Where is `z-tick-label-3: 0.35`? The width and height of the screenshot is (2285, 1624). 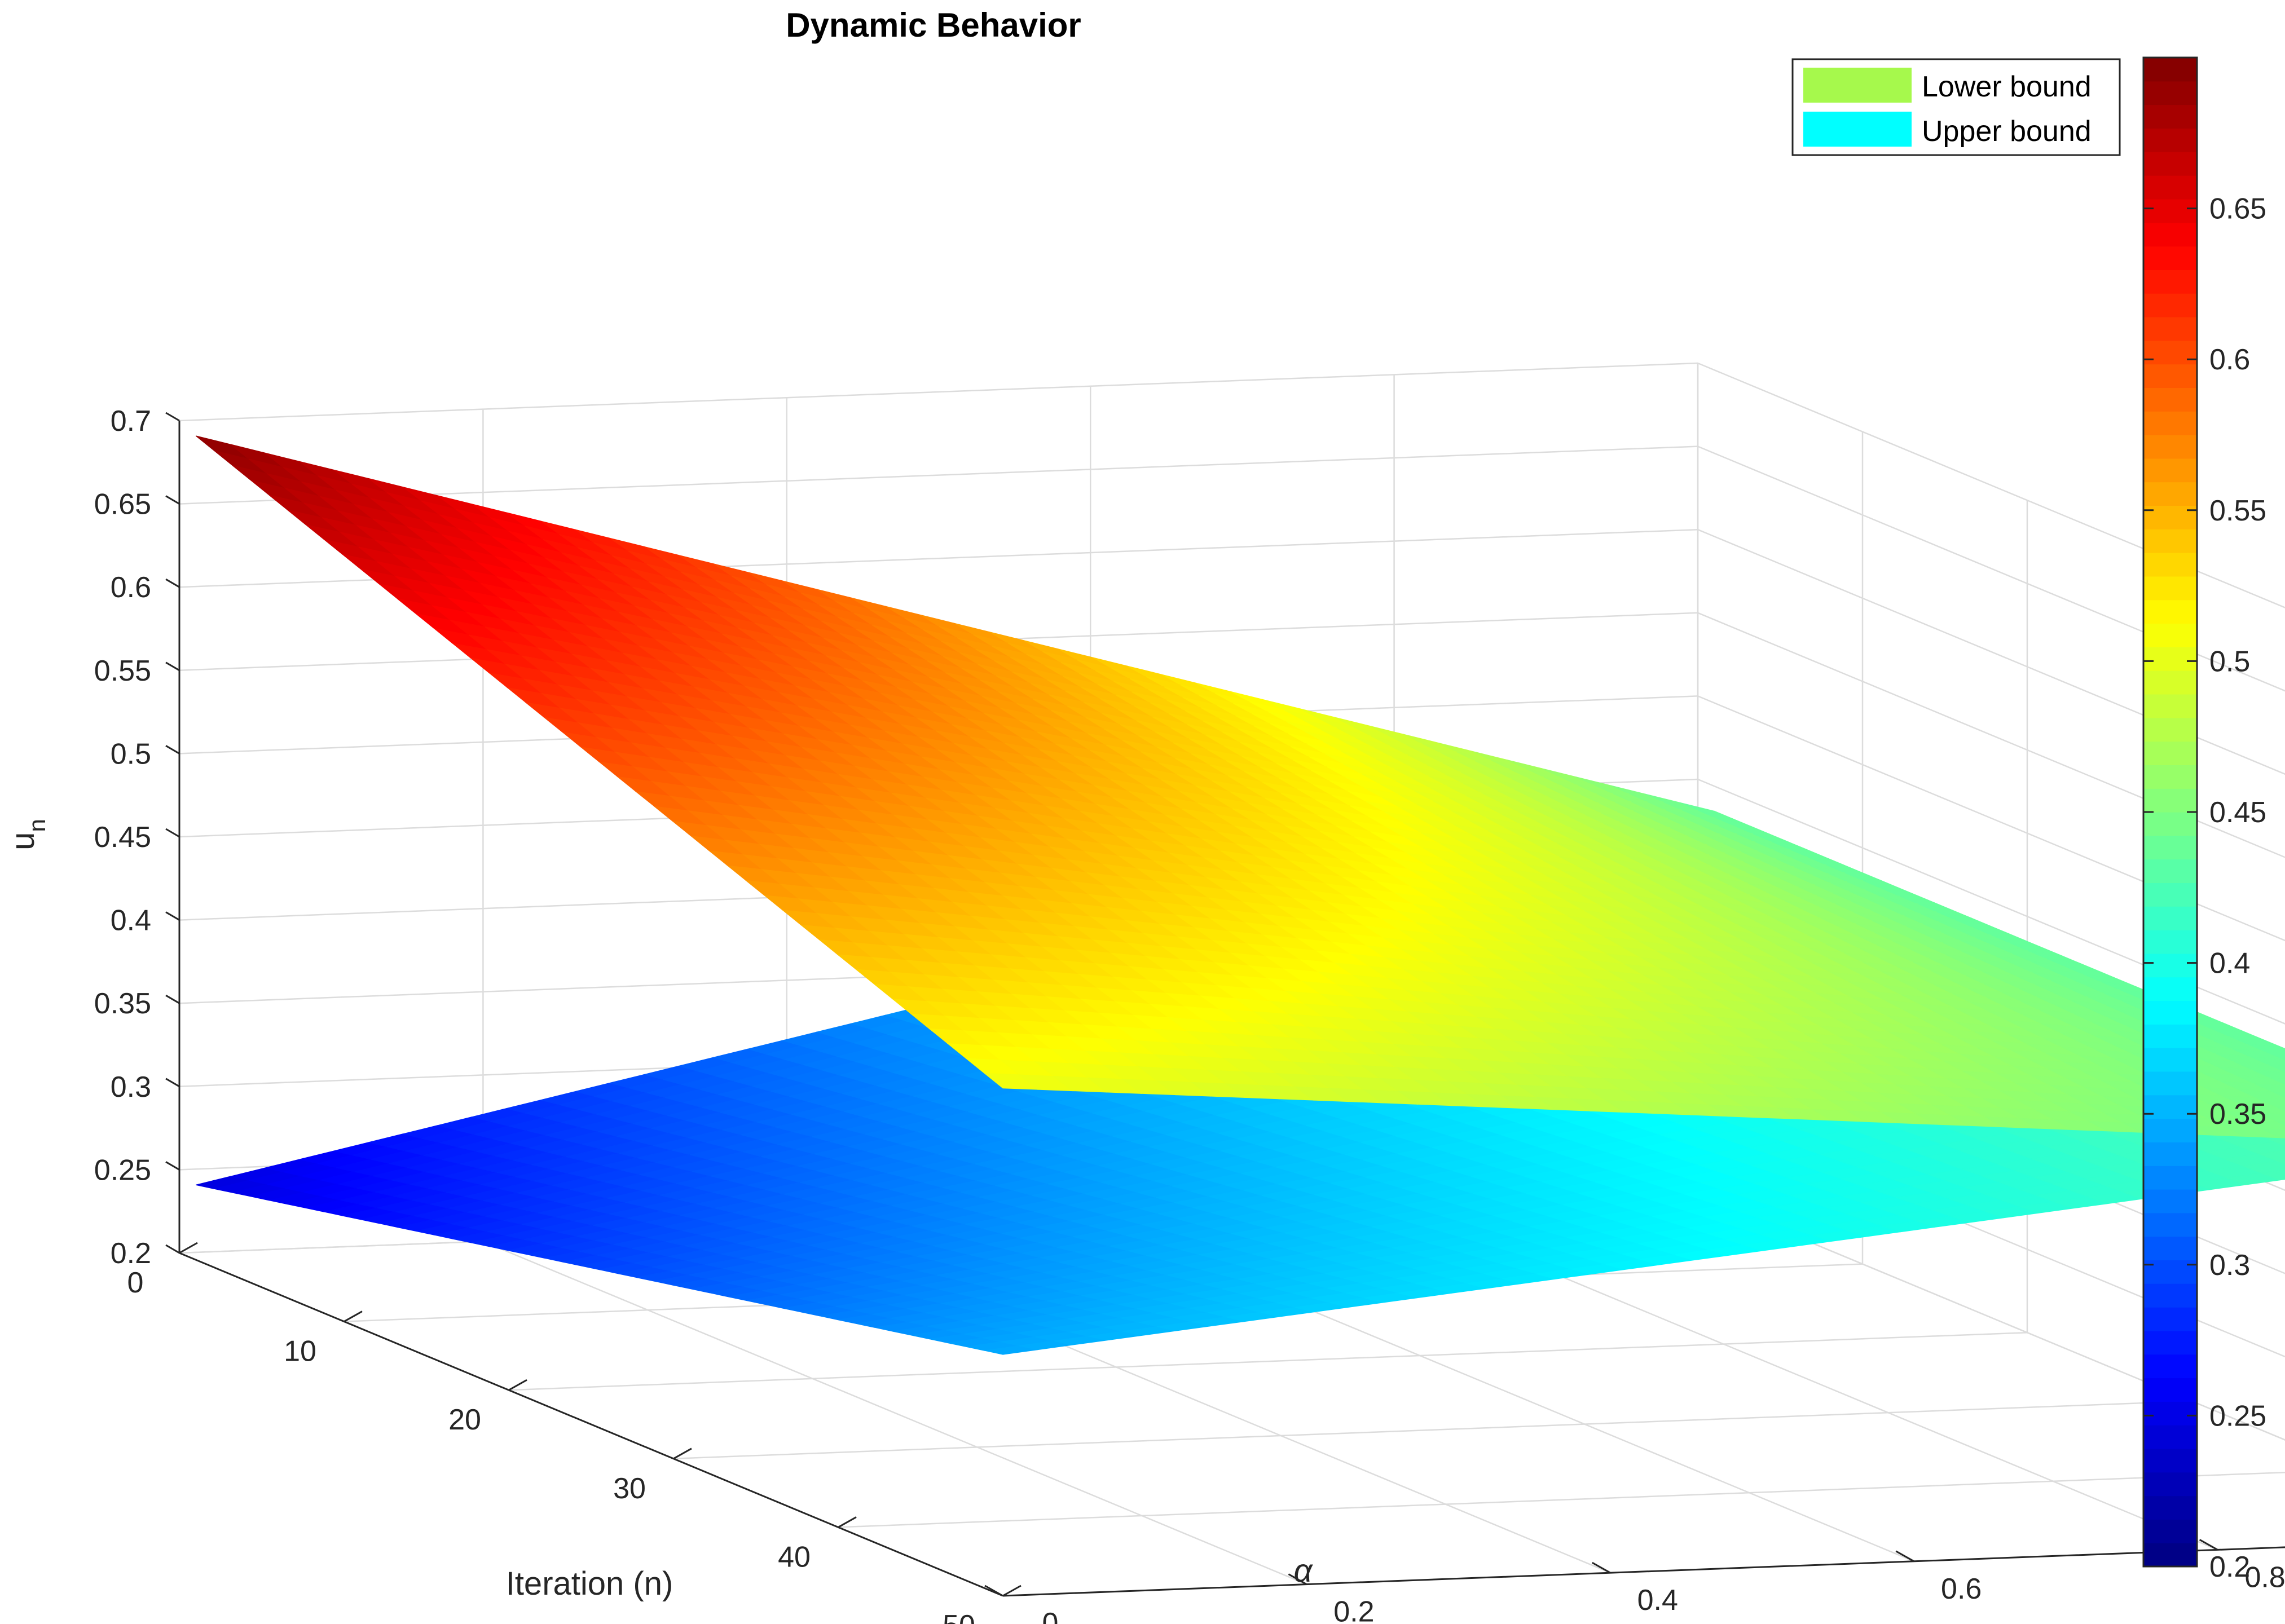 z-tick-label-3: 0.35 is located at coordinates (122, 1003).